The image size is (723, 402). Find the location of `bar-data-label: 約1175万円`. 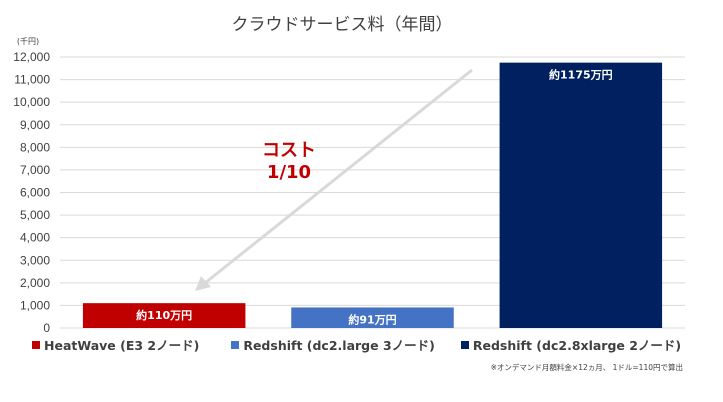

bar-data-label: 約1175万円 is located at coordinates (581, 75).